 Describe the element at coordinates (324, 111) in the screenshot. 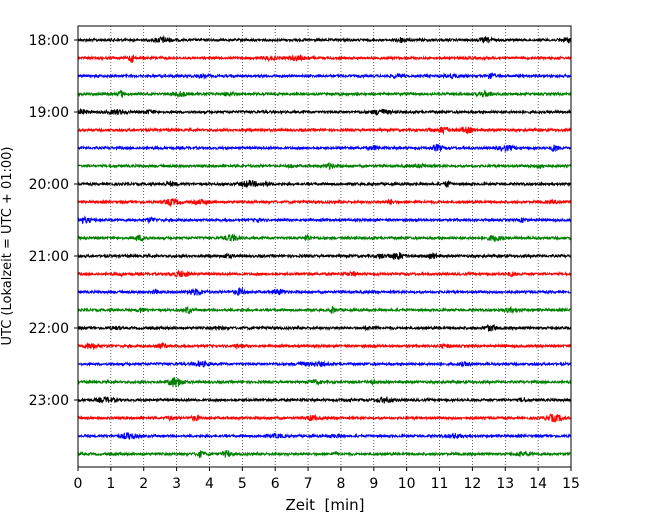

I see `trace-1900` at that location.